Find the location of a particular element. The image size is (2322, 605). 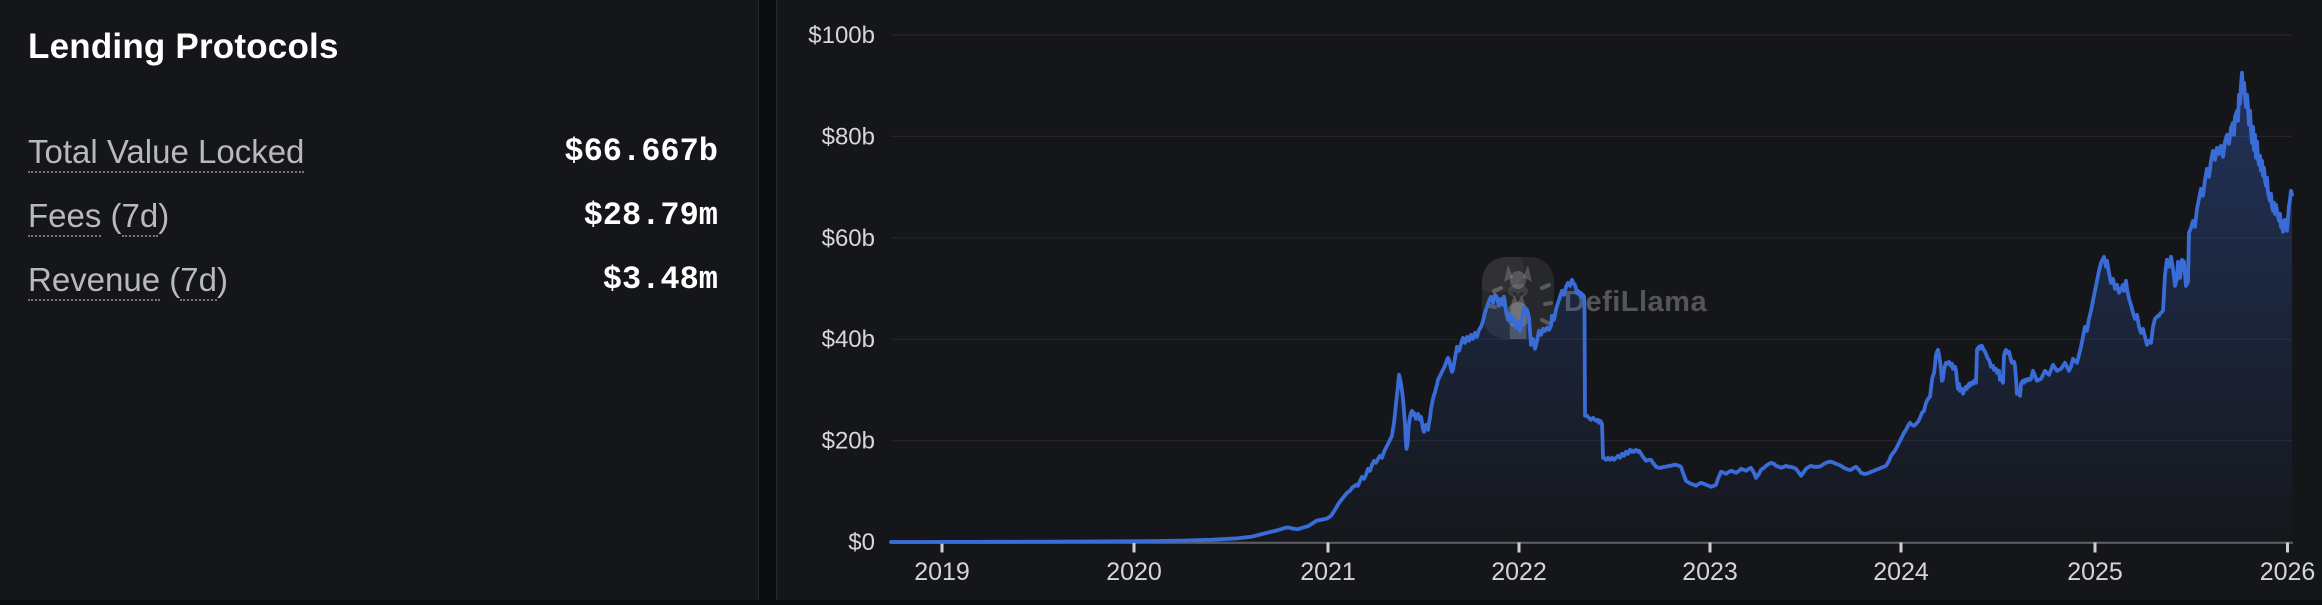

svg-text: 2024 is located at coordinates (1901, 572).